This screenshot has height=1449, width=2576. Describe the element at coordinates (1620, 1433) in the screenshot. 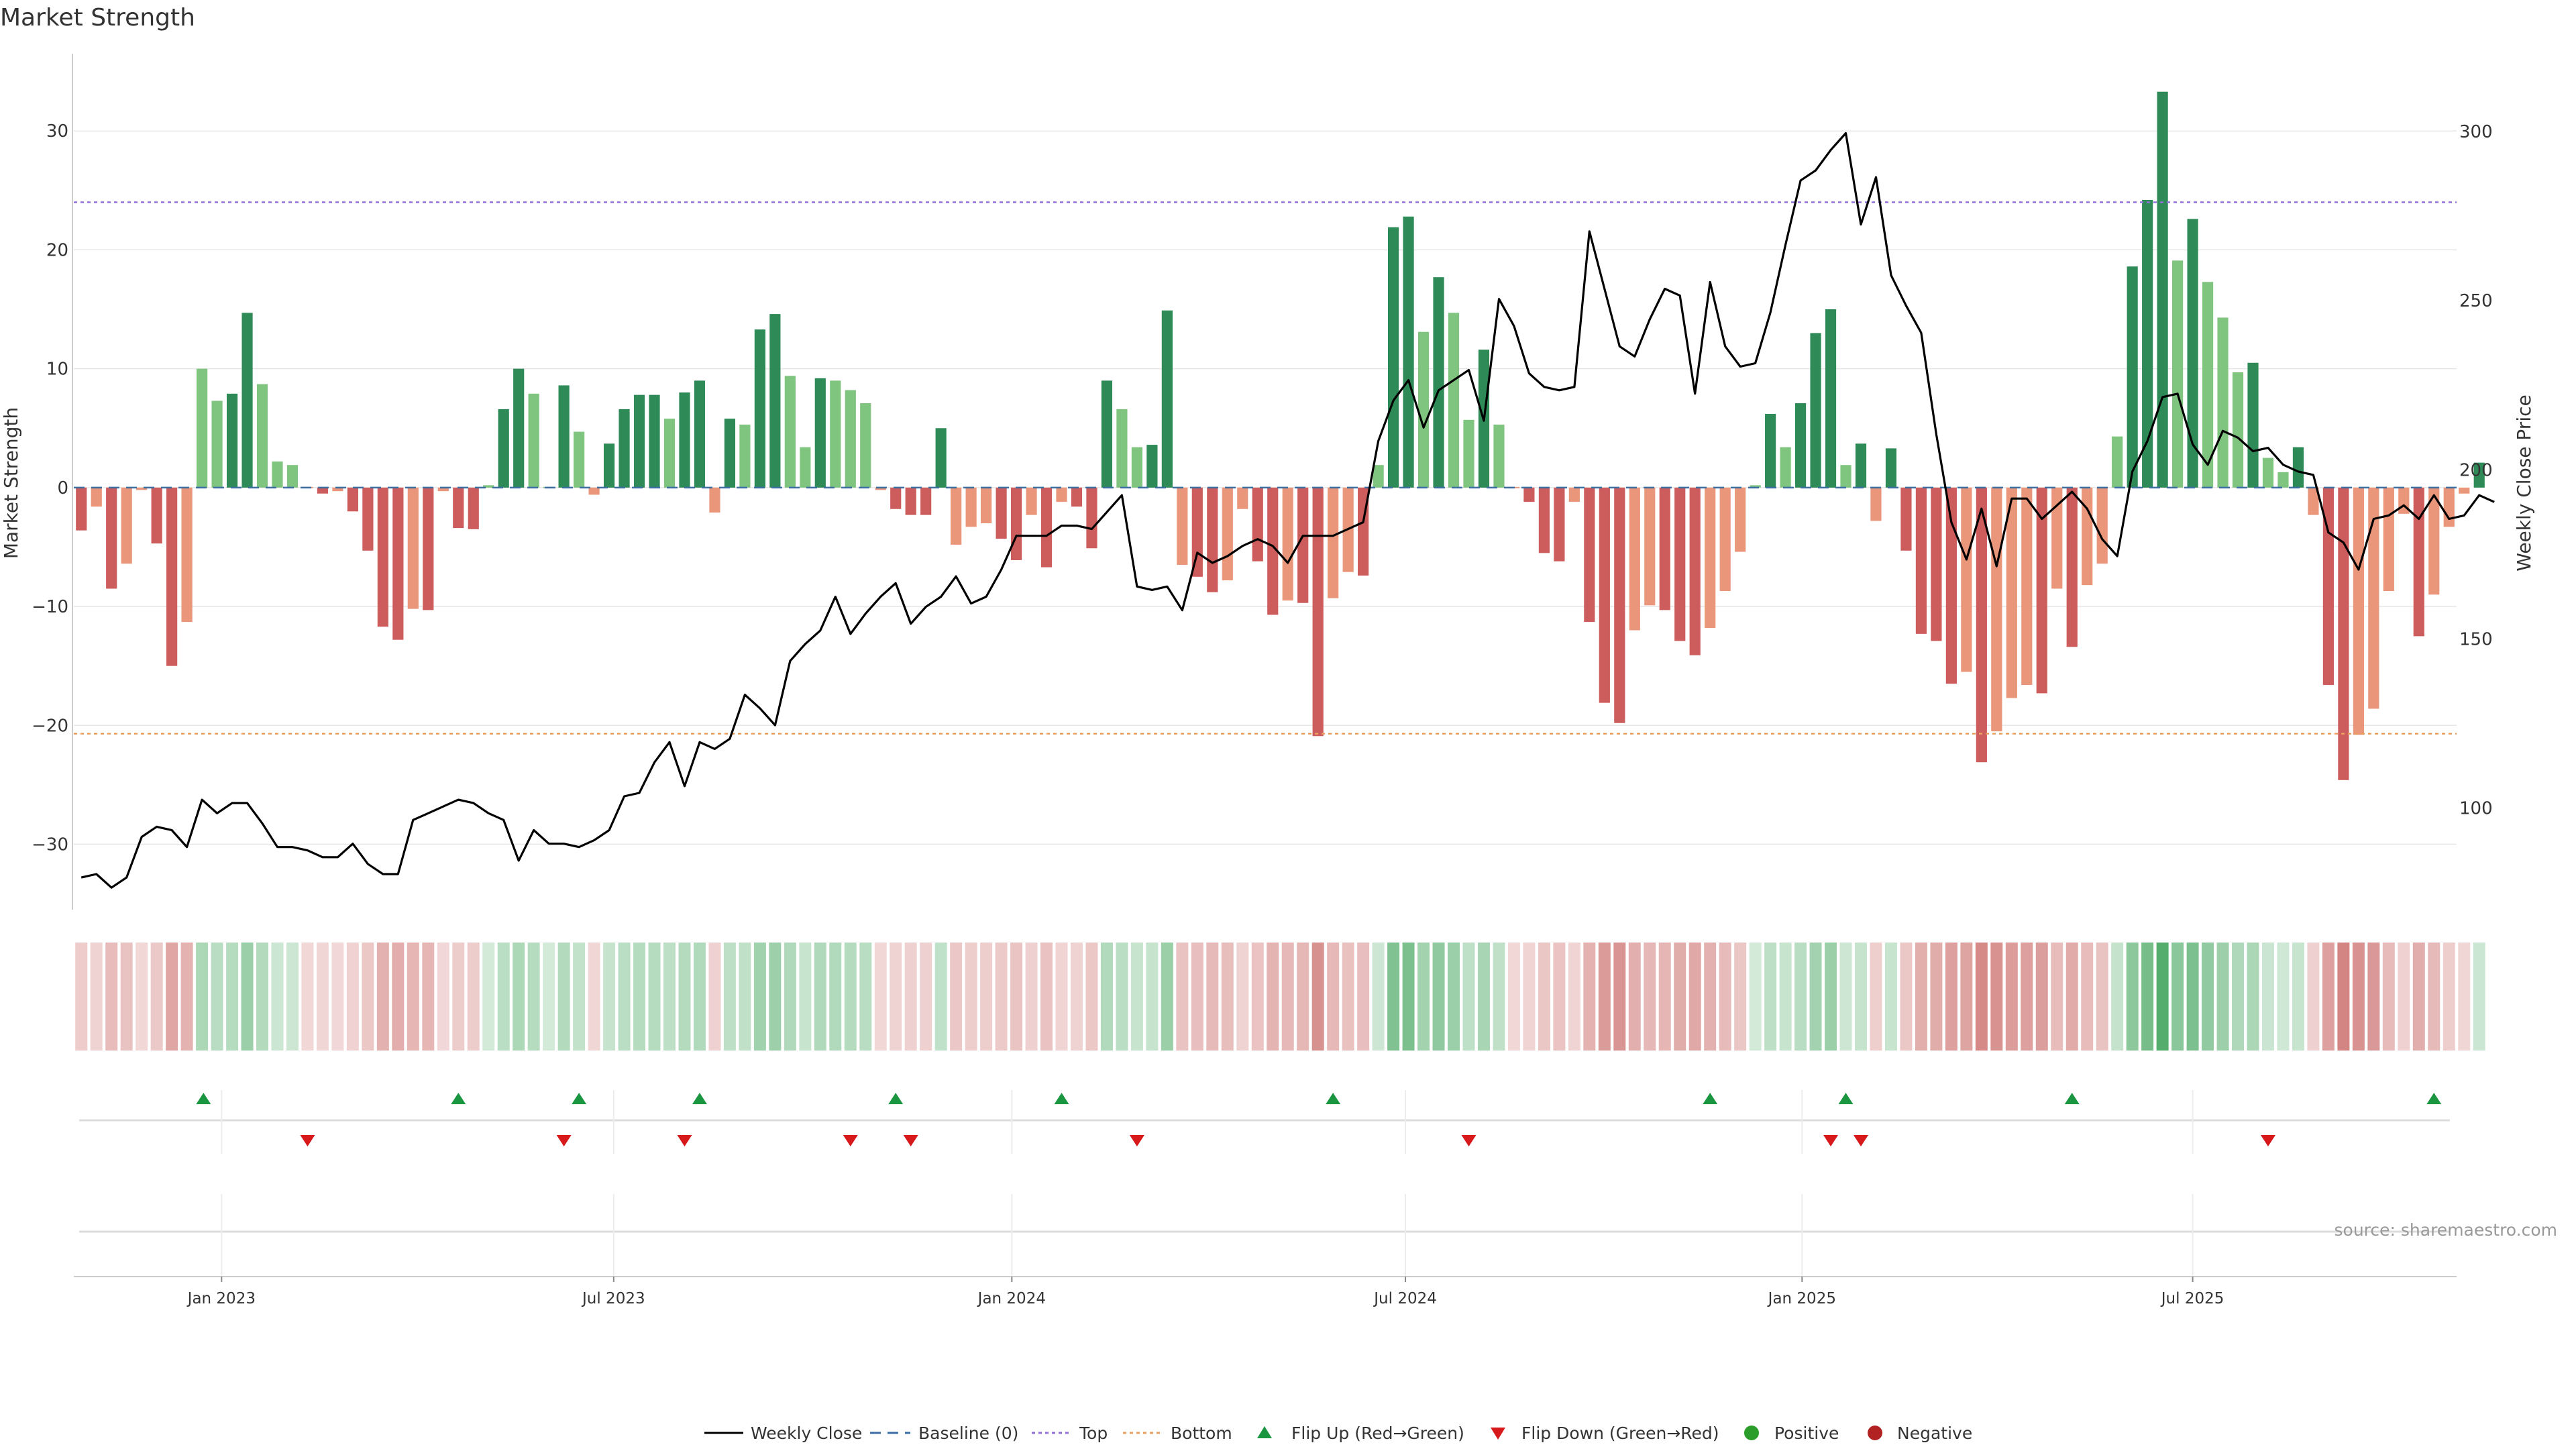

I see `legend-label: Flip Down (Green→Red)` at that location.